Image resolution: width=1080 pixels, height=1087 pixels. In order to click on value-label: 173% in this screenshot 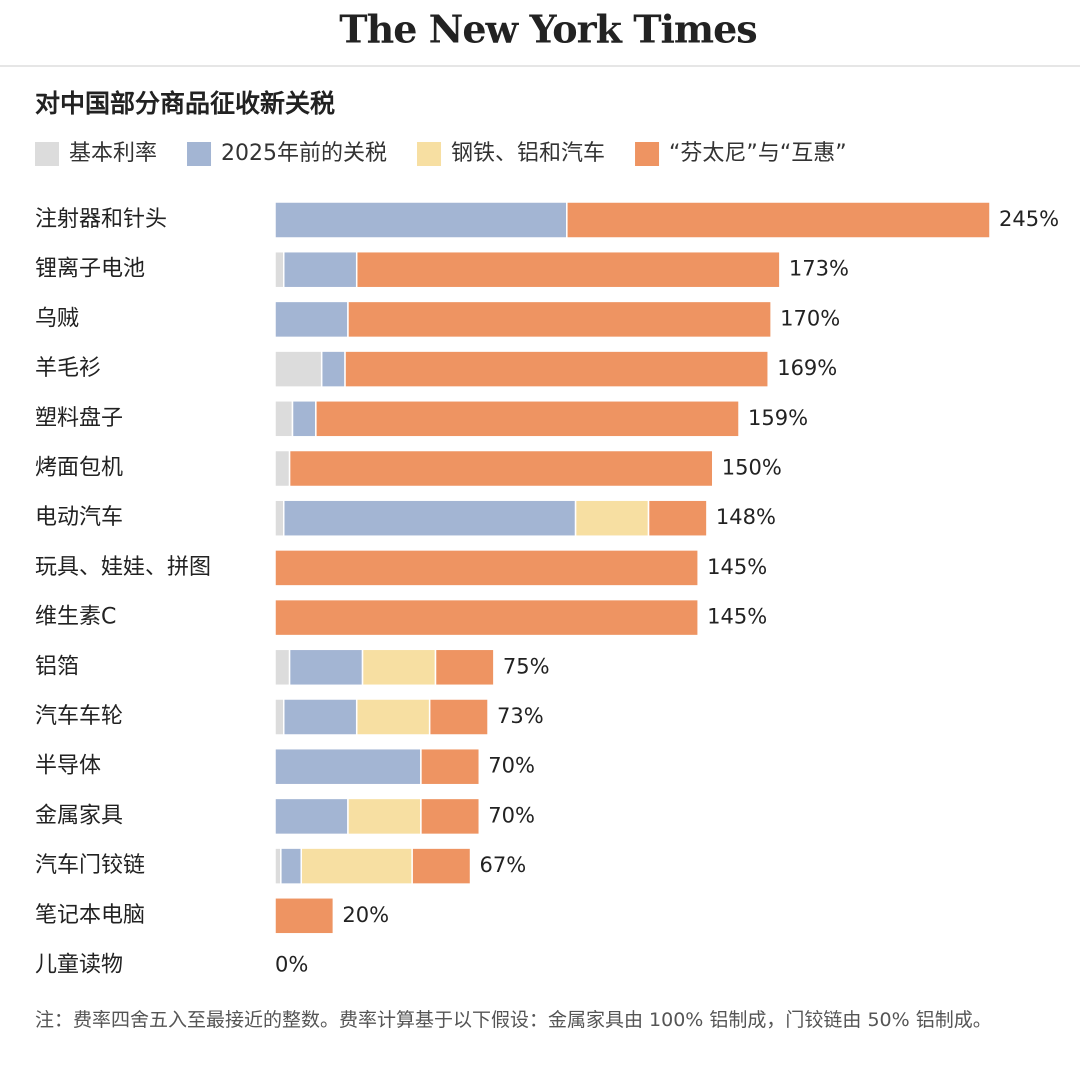, I will do `click(819, 269)`.